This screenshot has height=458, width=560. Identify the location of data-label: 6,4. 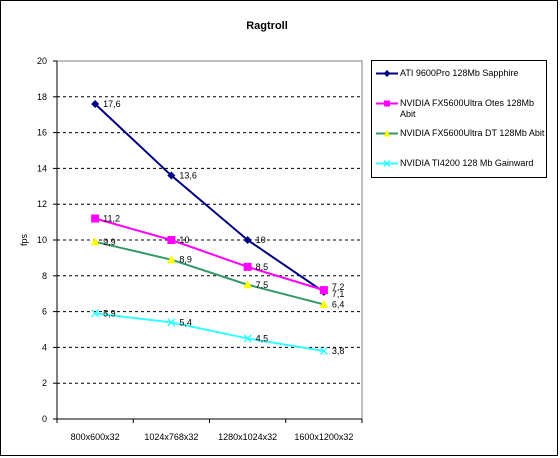
(338, 304).